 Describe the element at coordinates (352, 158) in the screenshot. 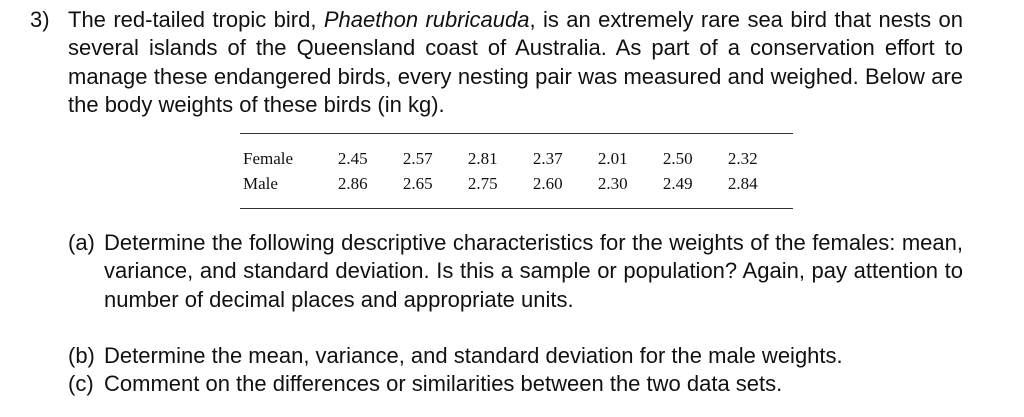

I see `cell: 2.45` at that location.